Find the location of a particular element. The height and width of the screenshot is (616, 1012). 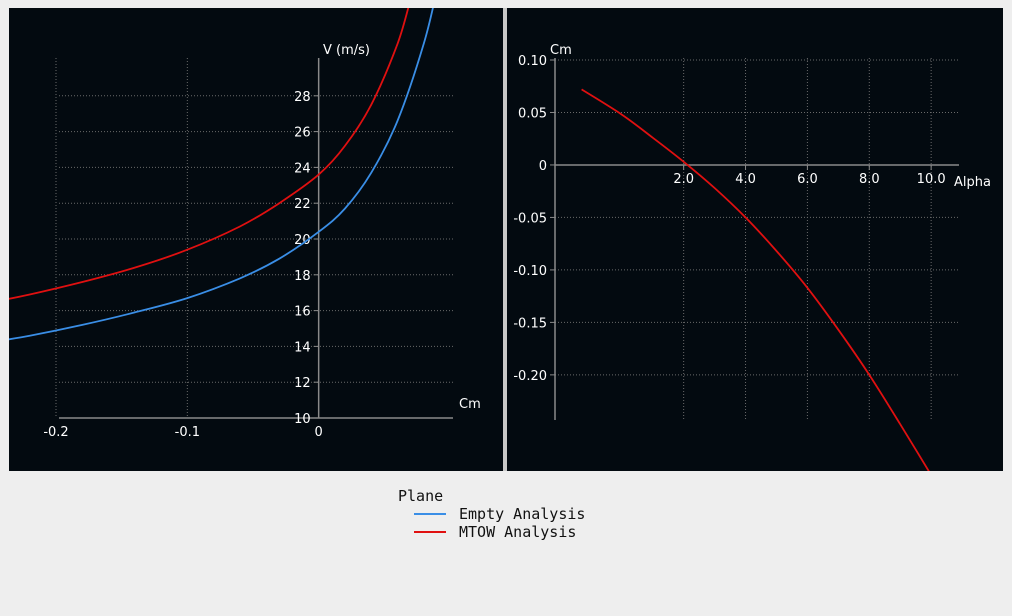

legend-label-mtow: MTOW Analysis is located at coordinates (518, 532).